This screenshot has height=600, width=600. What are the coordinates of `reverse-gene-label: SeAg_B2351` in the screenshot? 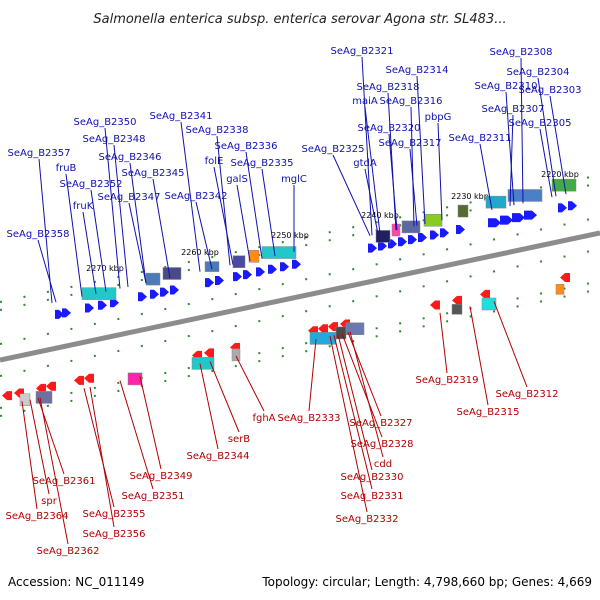 It's located at (153, 496).